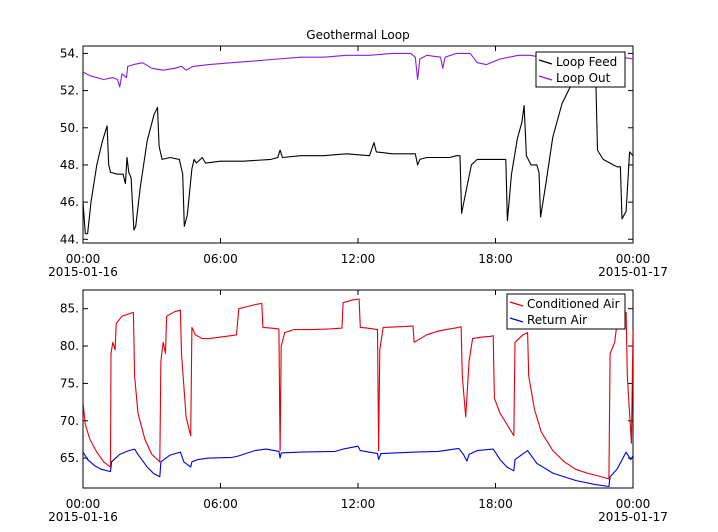 This screenshot has width=718, height=532. Describe the element at coordinates (583, 78) in the screenshot. I see `legend-label: Loop Out` at that location.